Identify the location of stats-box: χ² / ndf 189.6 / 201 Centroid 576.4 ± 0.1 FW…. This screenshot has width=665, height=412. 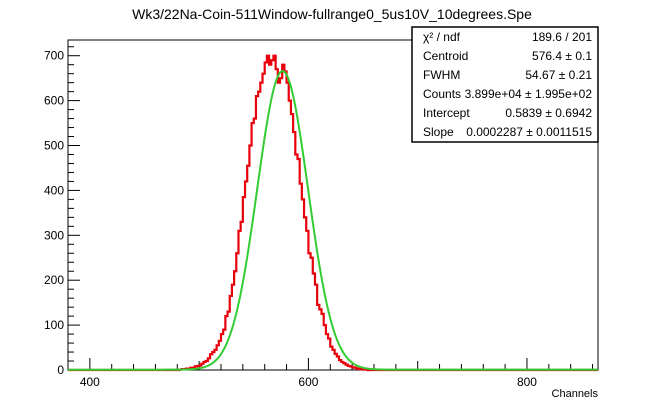
(505, 84).